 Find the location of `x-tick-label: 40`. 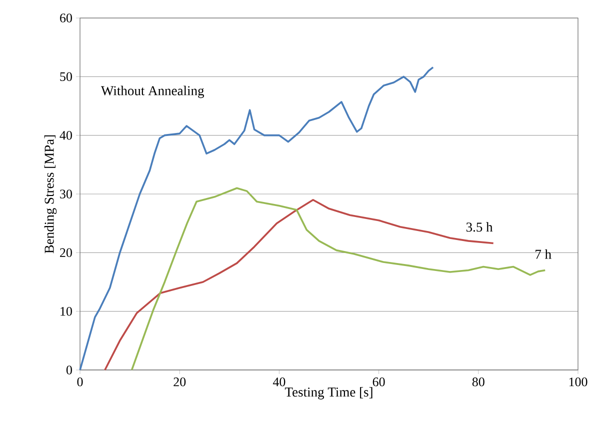

x-tick-label: 40 is located at coordinates (279, 382).